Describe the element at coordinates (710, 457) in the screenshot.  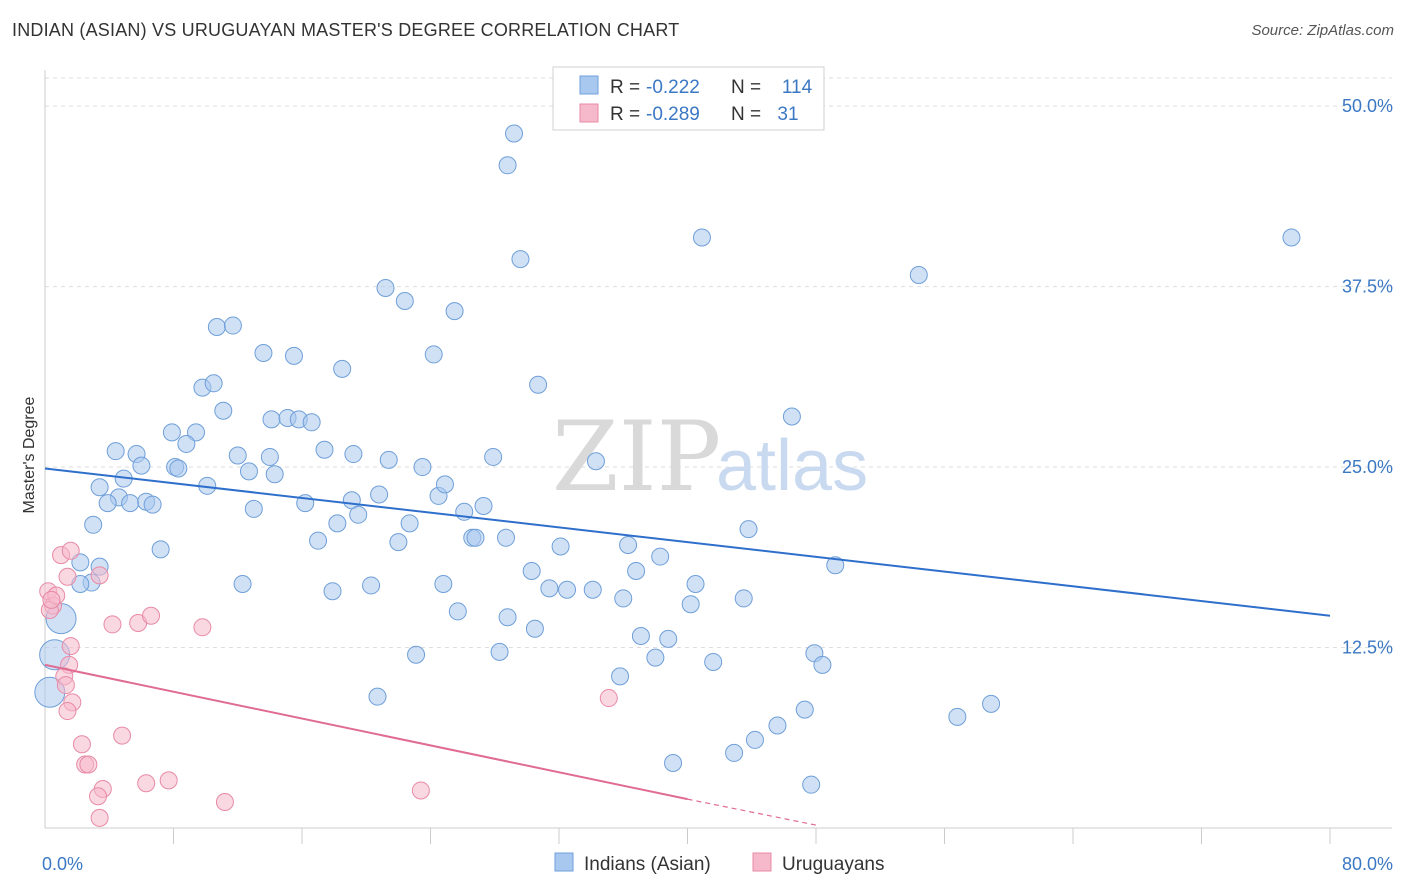
I see `watermark: ZIP atlas` at that location.